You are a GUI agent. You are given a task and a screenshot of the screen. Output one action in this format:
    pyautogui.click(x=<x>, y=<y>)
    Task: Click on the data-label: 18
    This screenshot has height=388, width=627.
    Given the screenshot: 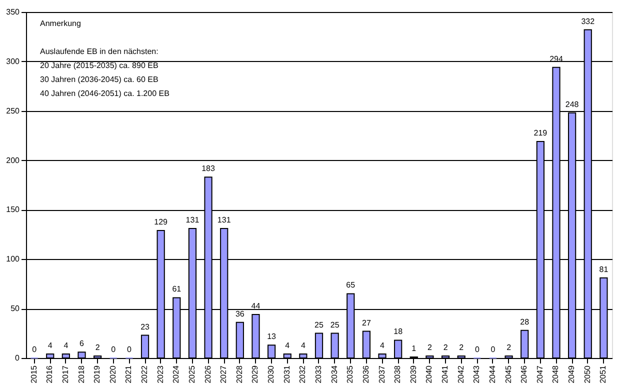 What is the action you would take?
    pyautogui.click(x=399, y=331)
    